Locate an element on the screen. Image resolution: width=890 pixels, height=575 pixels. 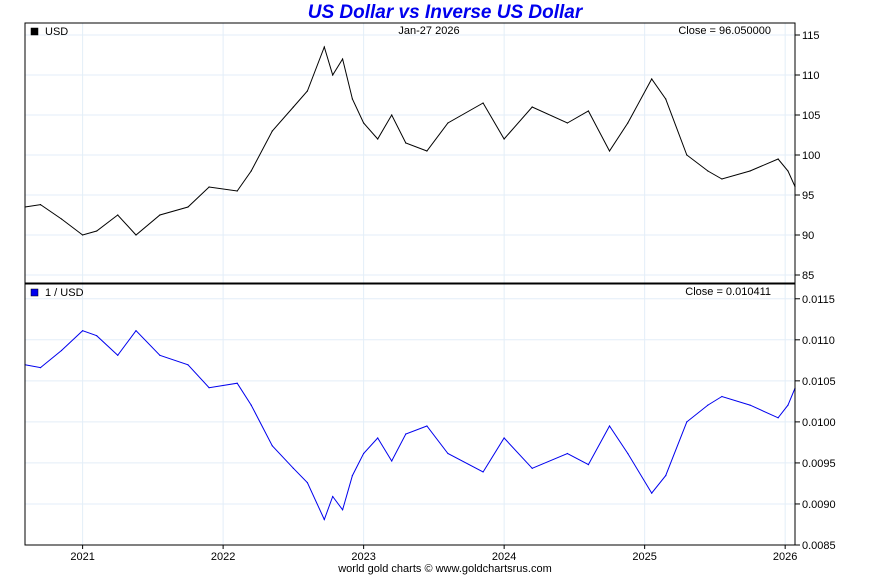
legend-label: 1 / USD is located at coordinates (64, 293).